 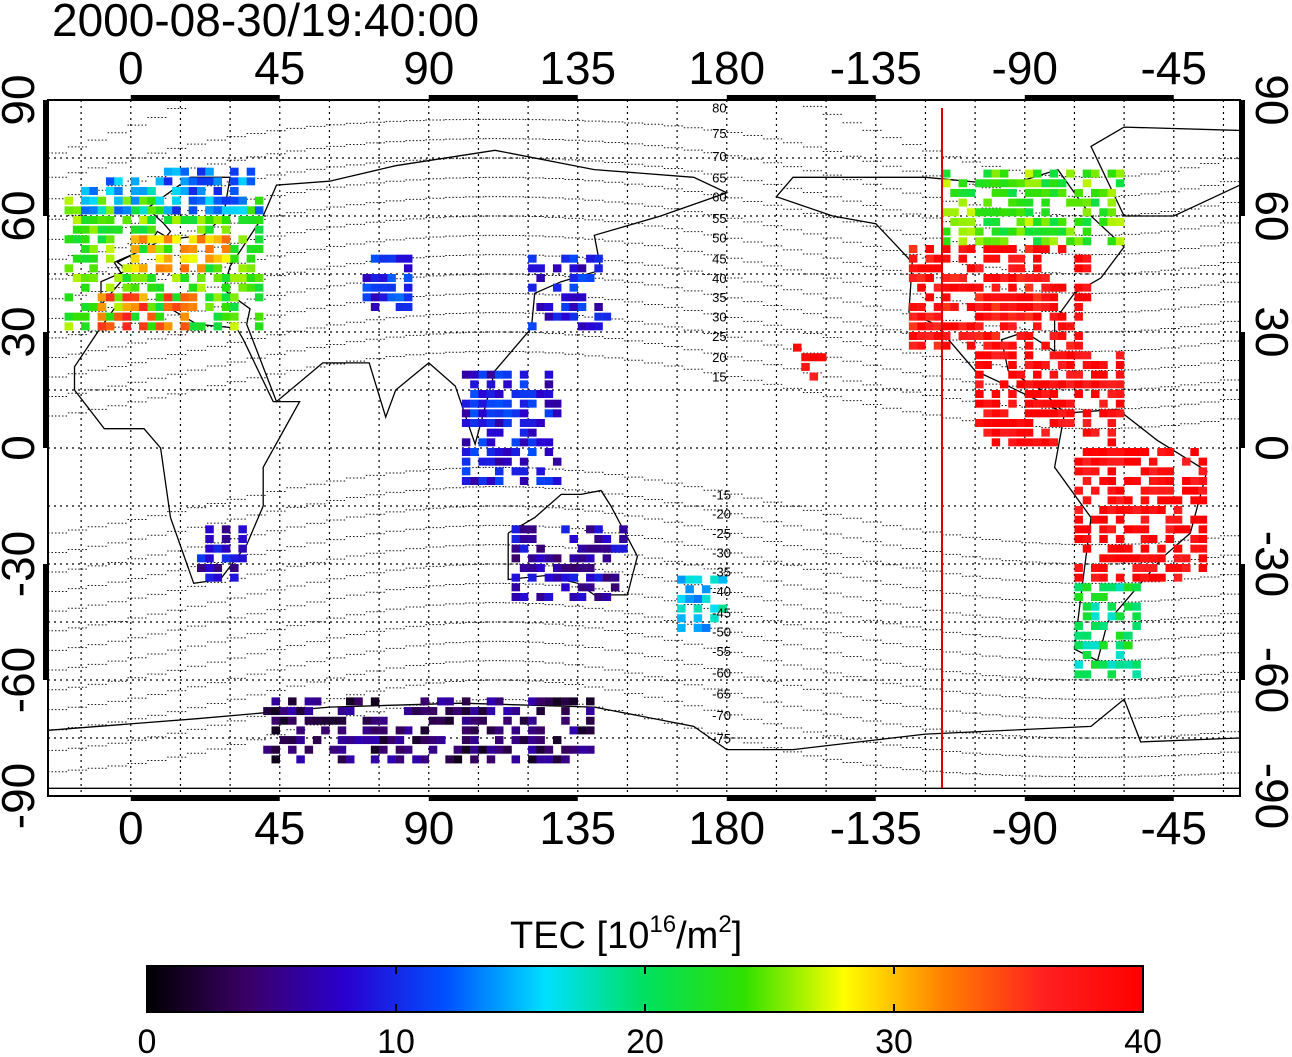 What do you see at coordinates (719, 357) in the screenshot?
I see `contour-label: 20` at bounding box center [719, 357].